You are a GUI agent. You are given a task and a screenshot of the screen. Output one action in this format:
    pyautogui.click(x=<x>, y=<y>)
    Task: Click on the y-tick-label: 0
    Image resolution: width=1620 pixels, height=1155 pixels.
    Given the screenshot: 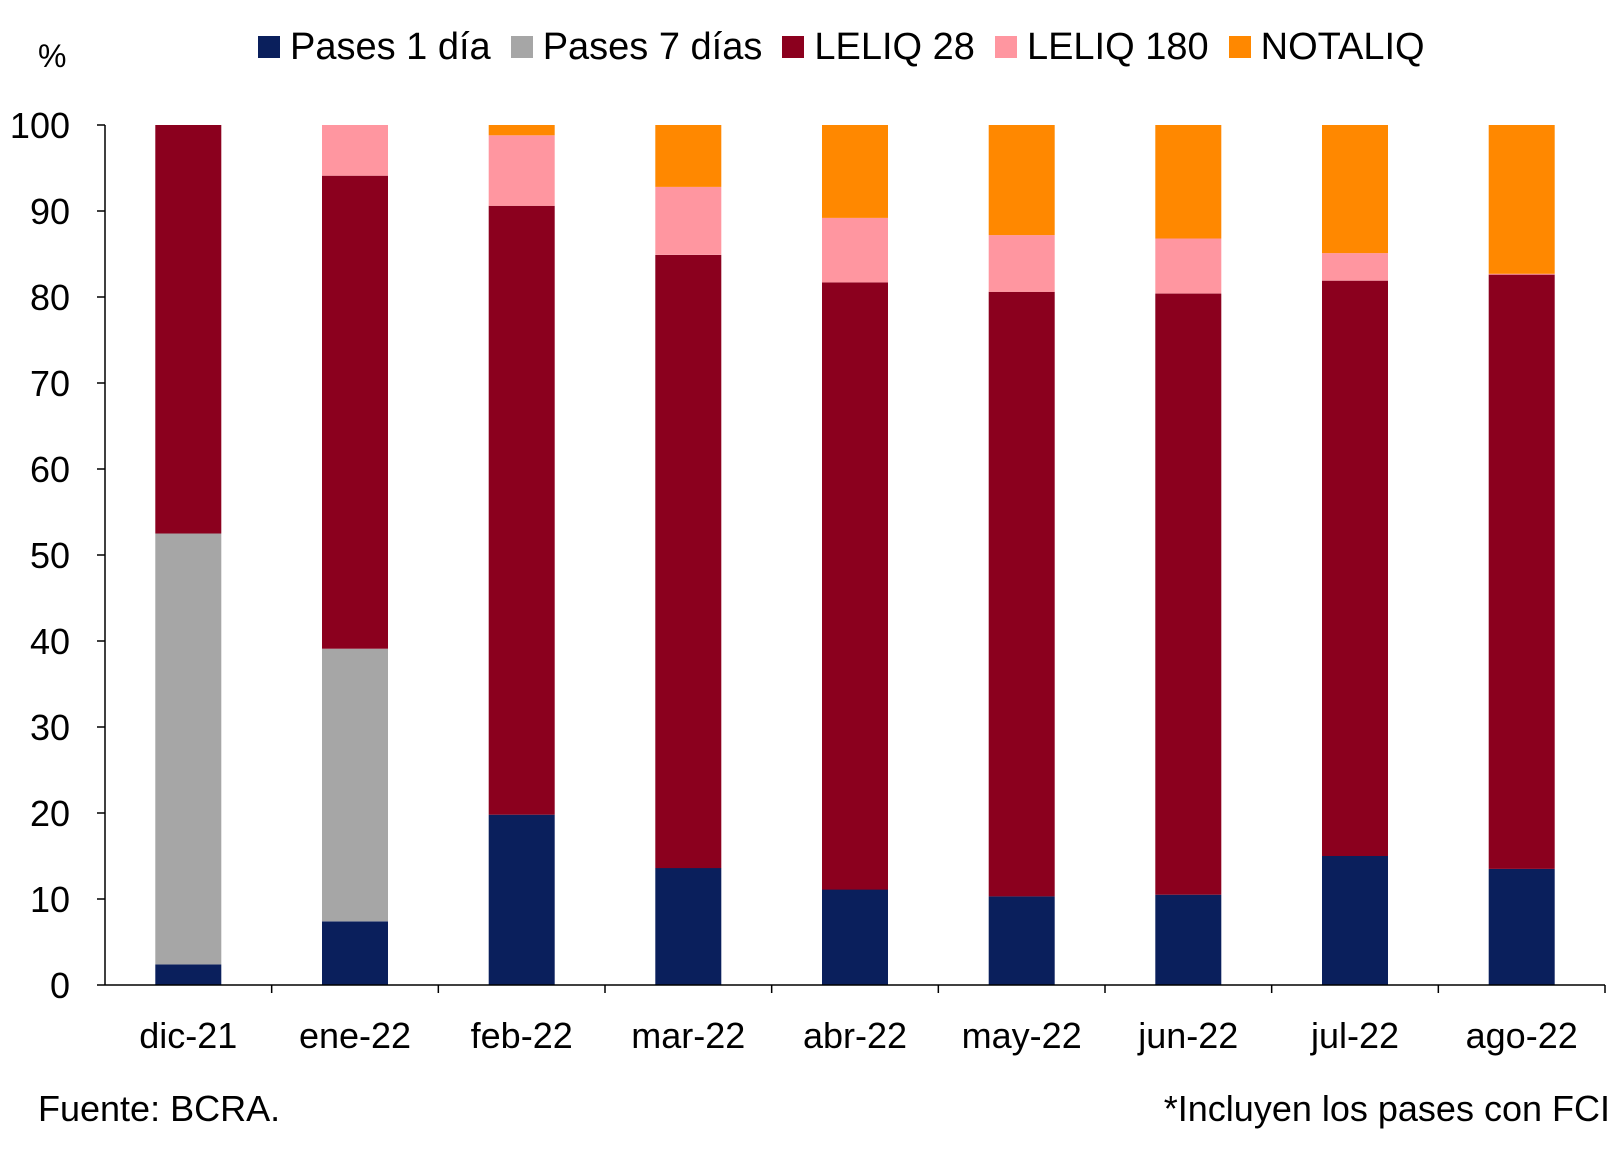 What is the action you would take?
    pyautogui.click(x=60, y=985)
    